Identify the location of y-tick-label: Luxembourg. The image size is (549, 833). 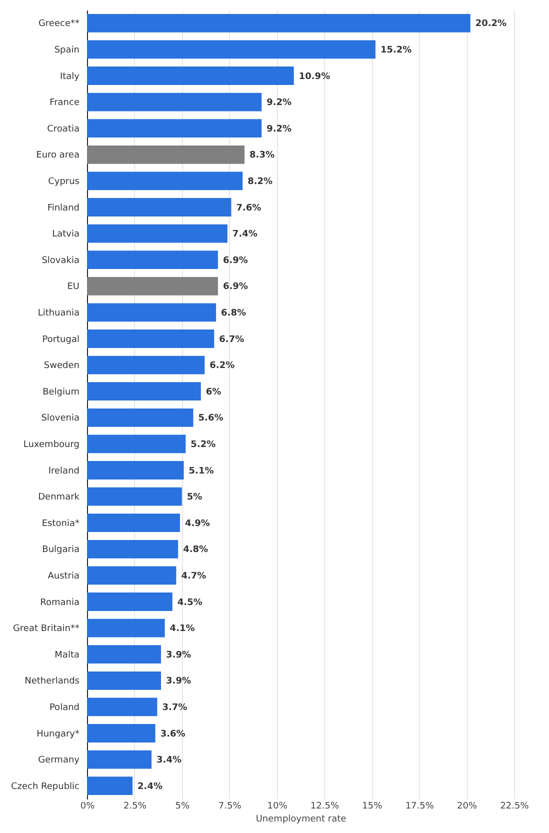
(51, 445).